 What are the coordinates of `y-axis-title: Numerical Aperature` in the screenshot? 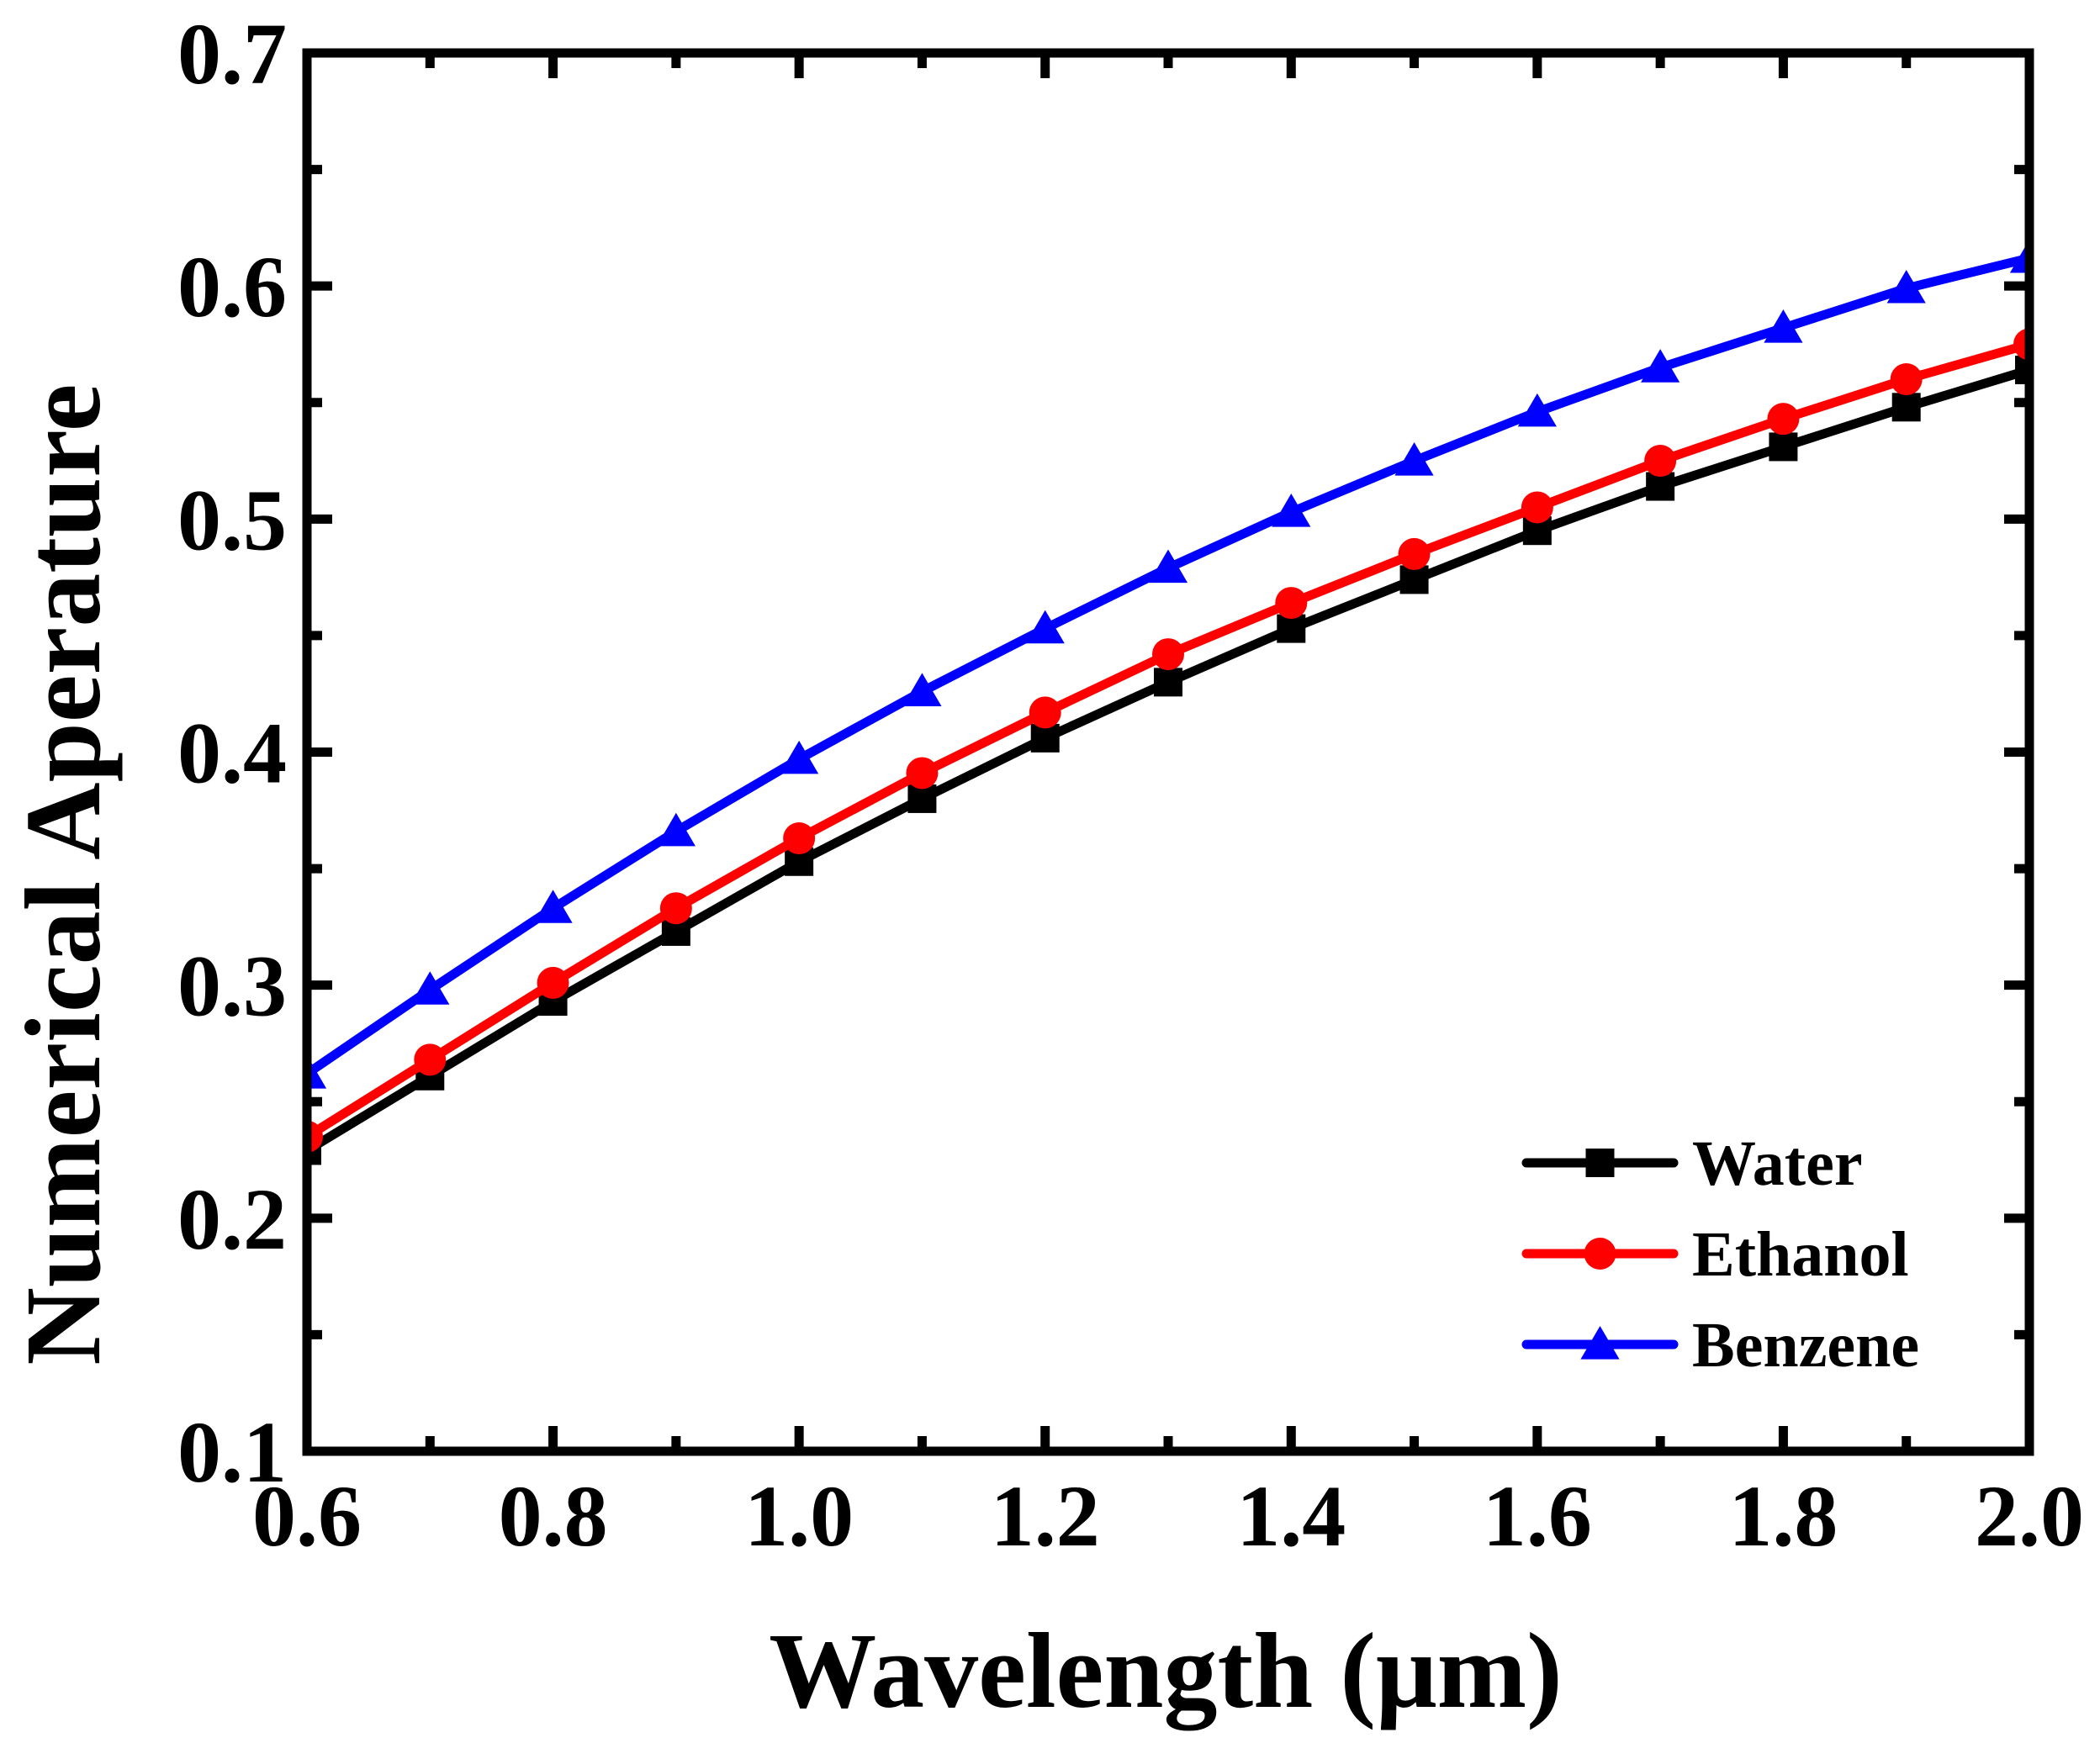 It's located at (63, 874).